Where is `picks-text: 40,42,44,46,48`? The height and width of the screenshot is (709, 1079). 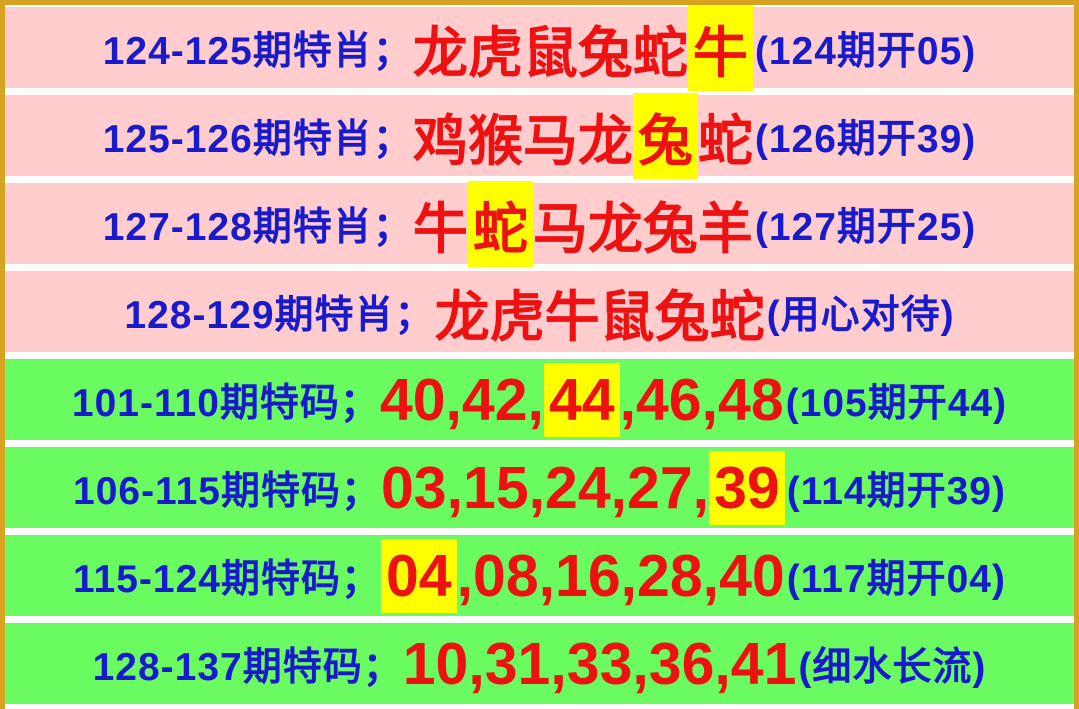
picks-text: 40,42,44,46,48 is located at coordinates (581, 399).